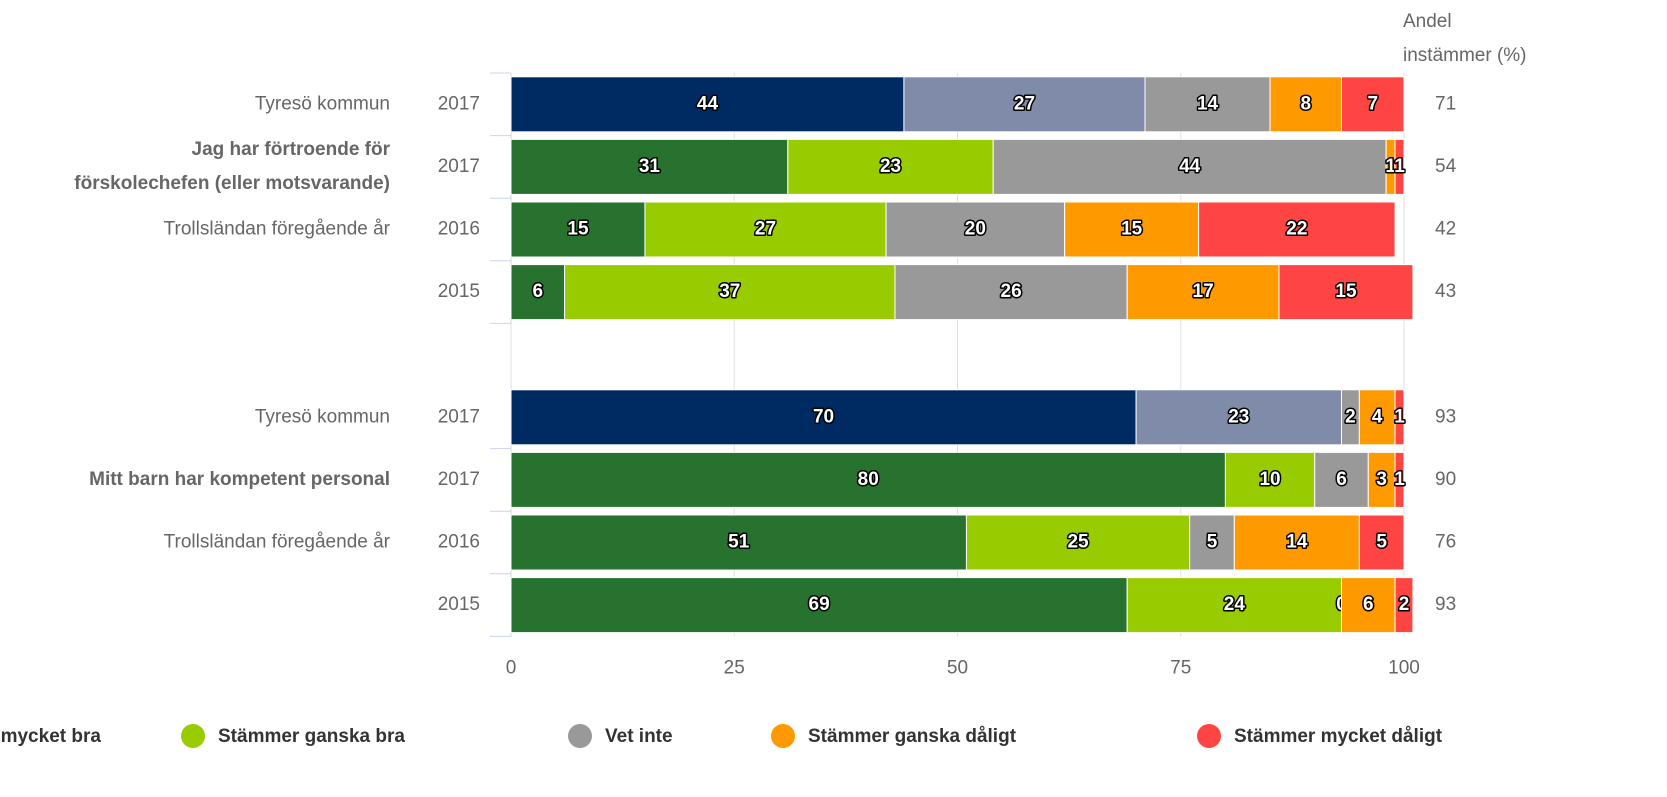 The image size is (1667, 797). I want to click on total-label: 90, so click(1445, 479).